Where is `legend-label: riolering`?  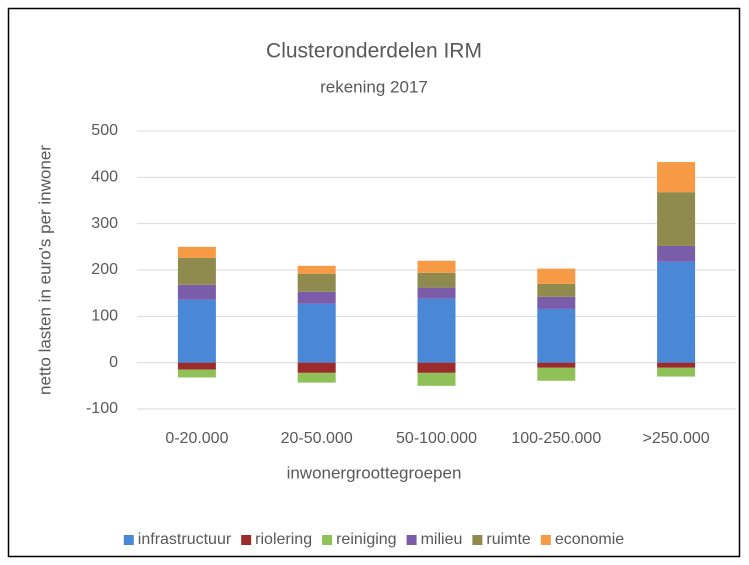
legend-label: riolering is located at coordinates (283, 539).